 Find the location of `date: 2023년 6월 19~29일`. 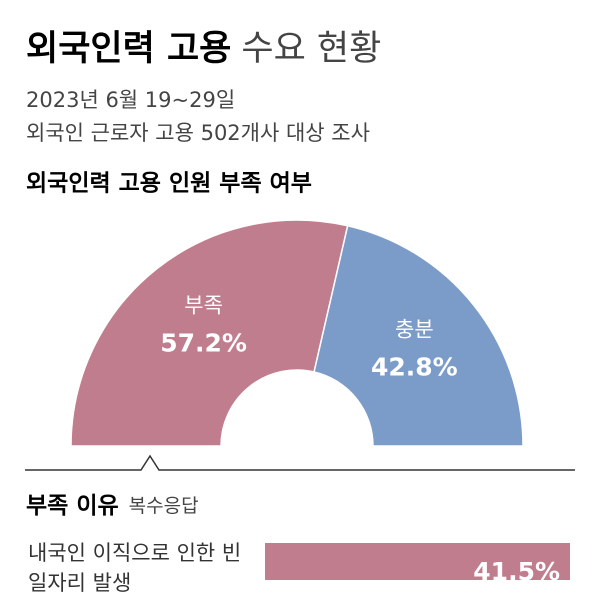

date: 2023년 6월 19~29일 is located at coordinates (130, 100).